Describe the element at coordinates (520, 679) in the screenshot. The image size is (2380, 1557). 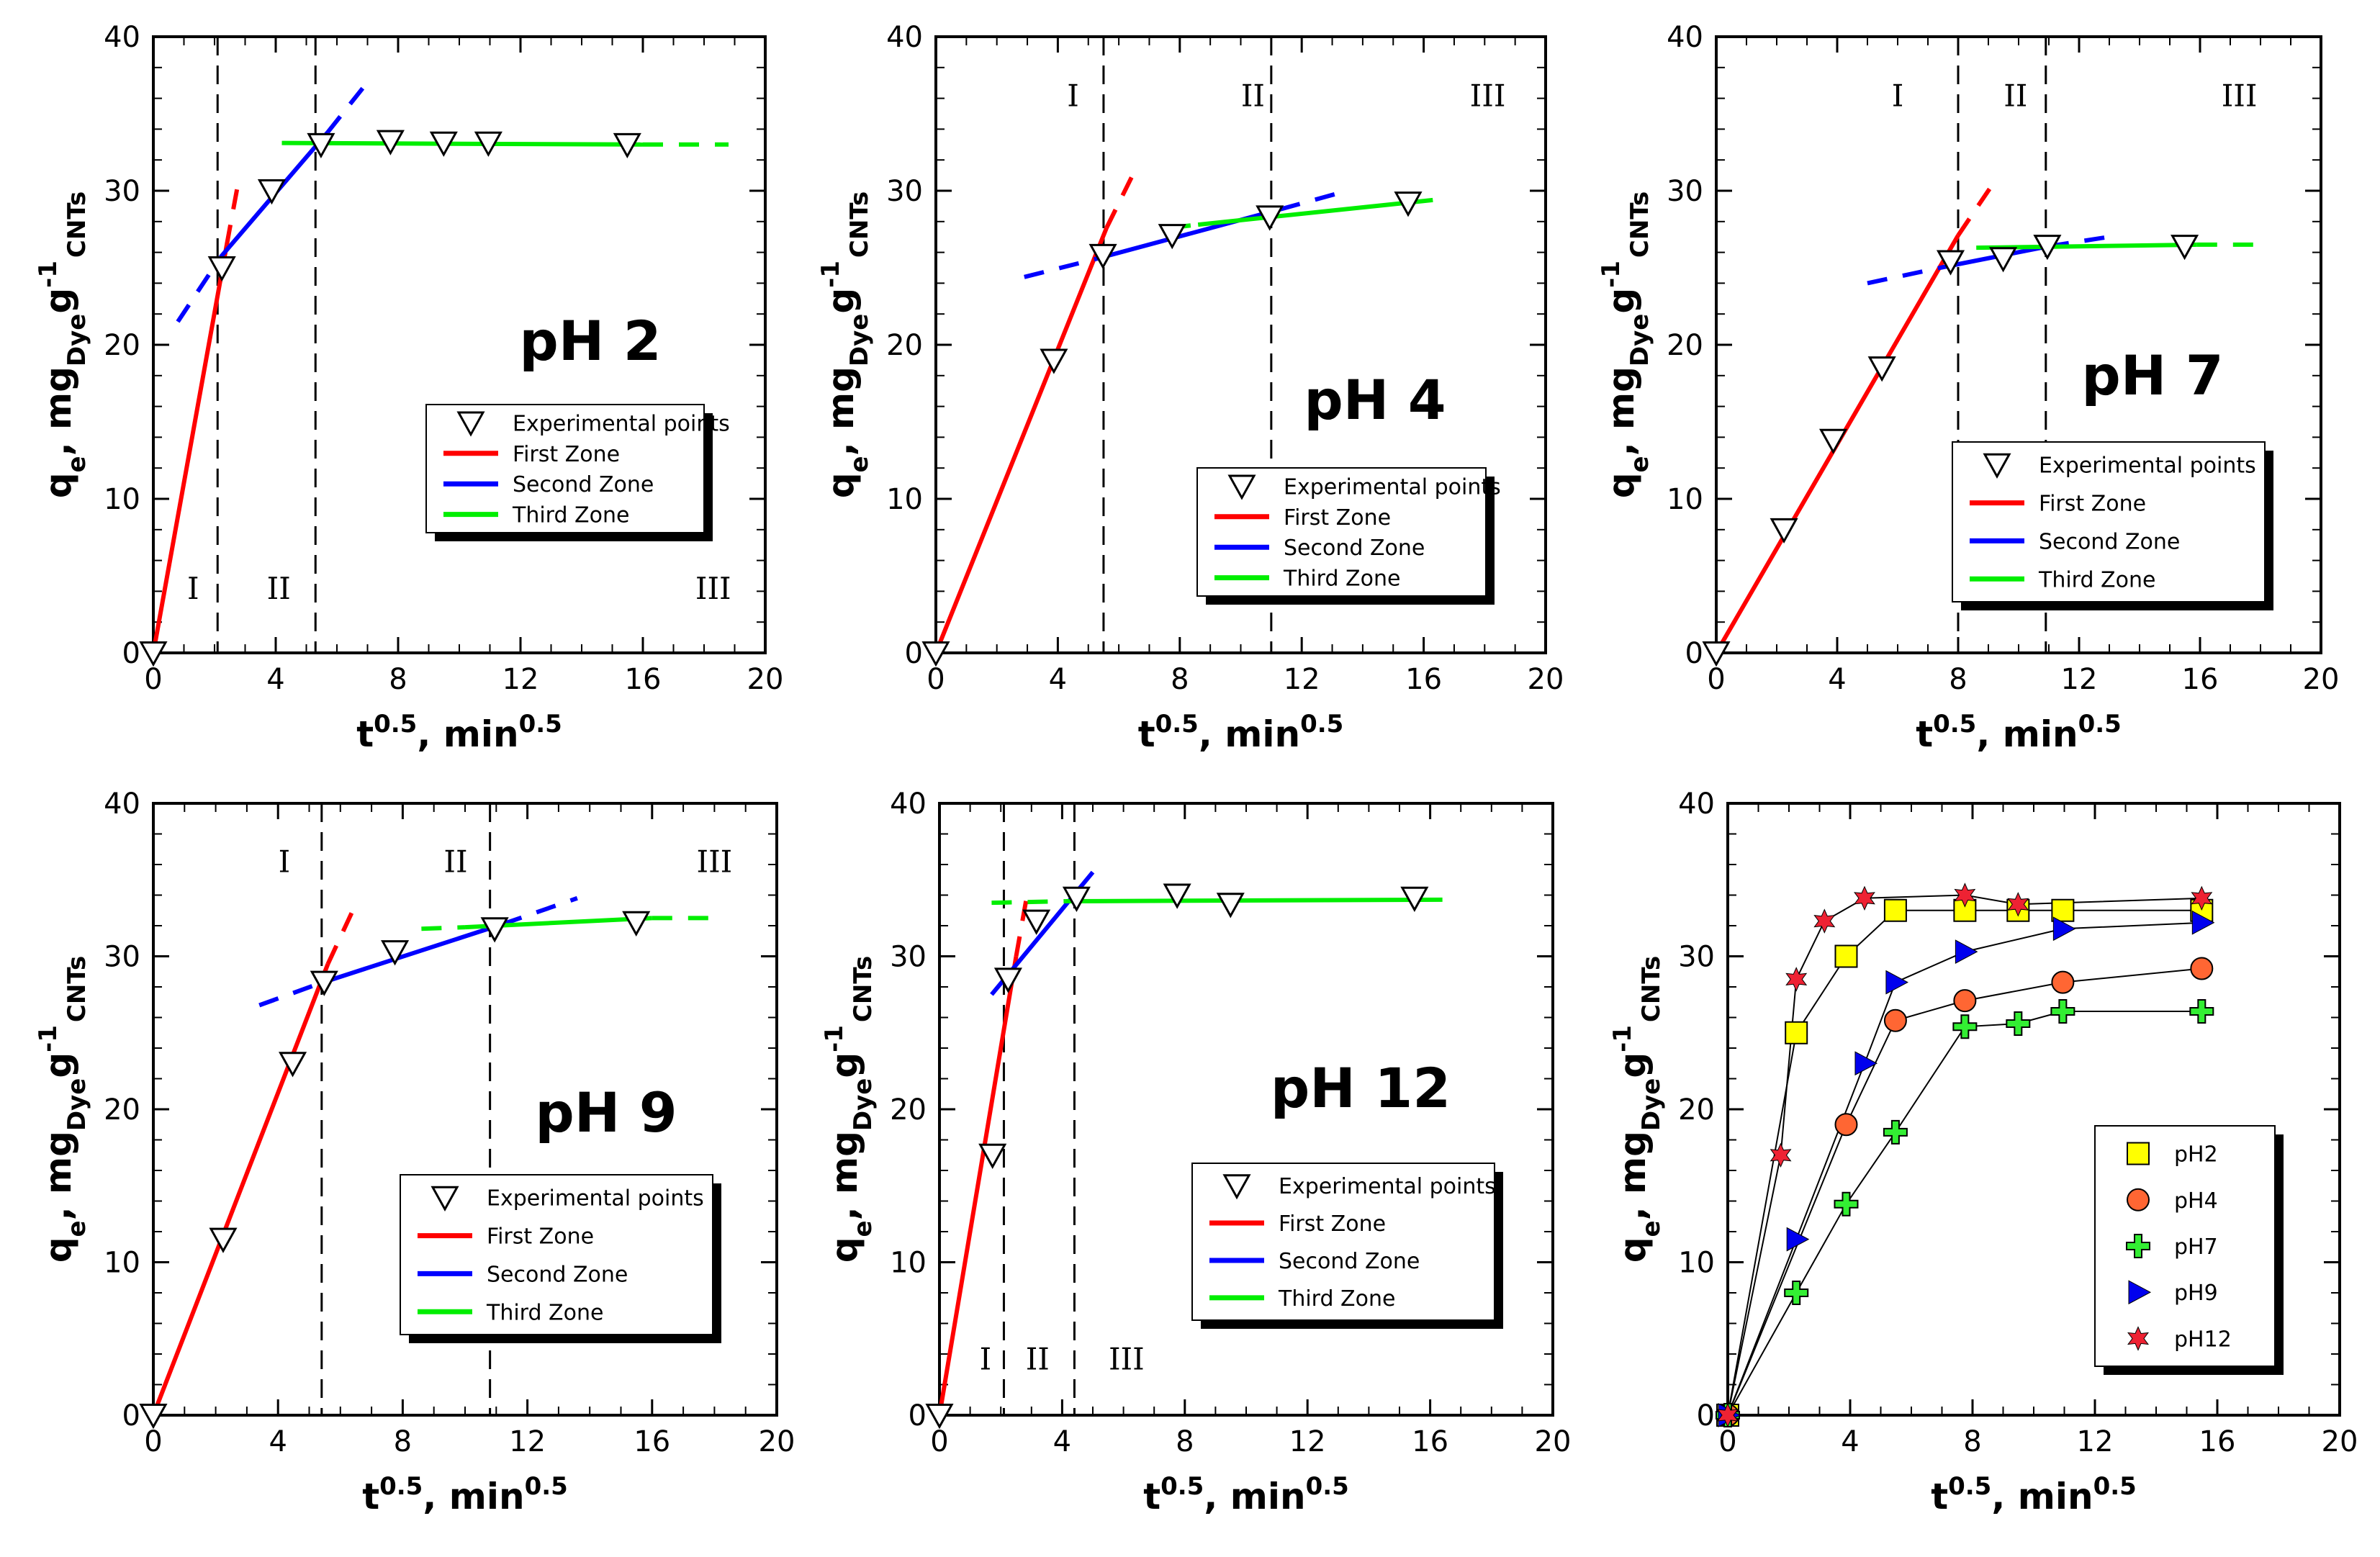
I see `x-tick-label: 12` at that location.